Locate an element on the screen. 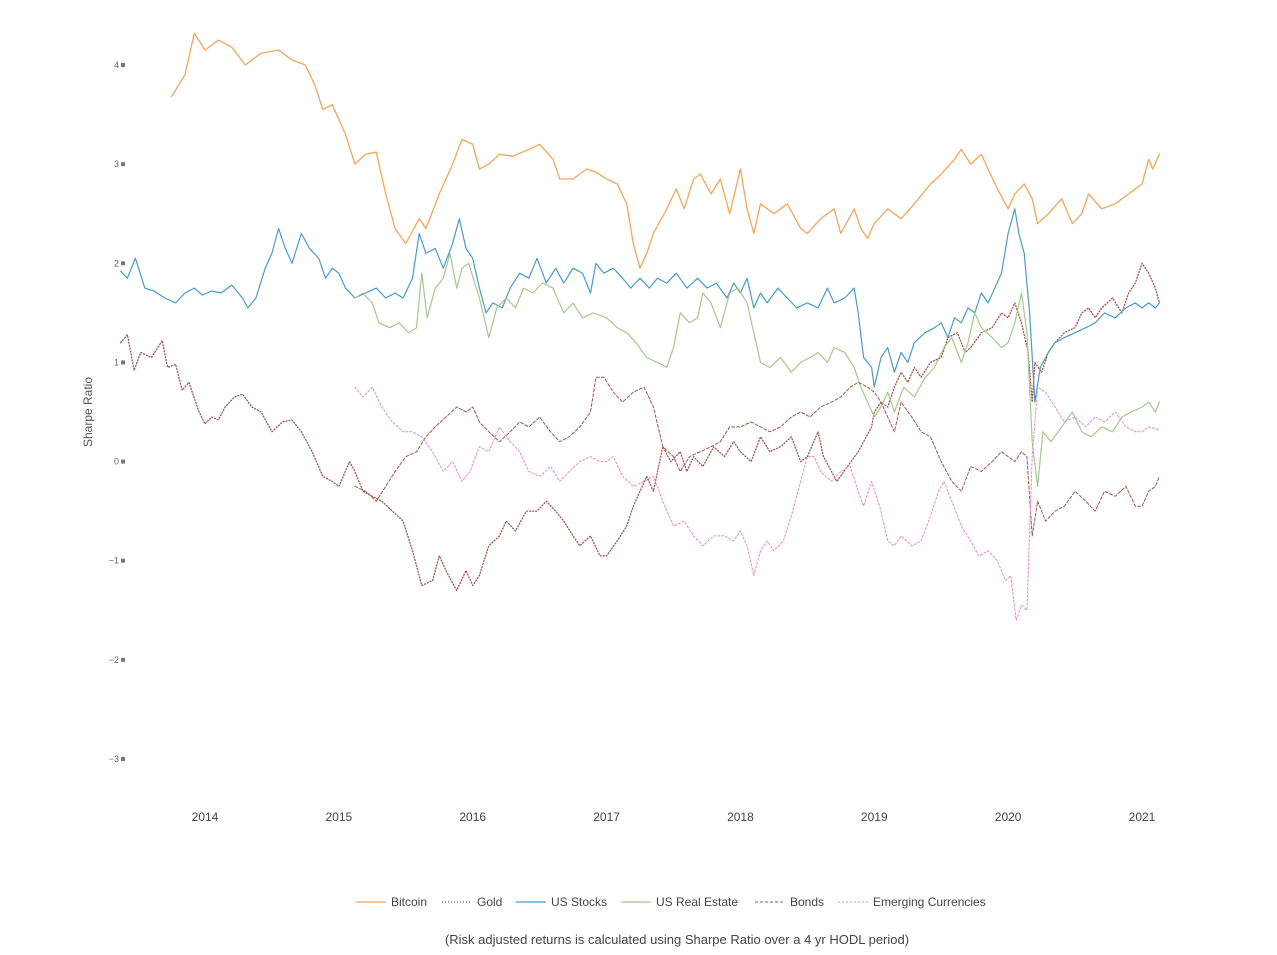  x-tick-label: 2015 is located at coordinates (339, 817).